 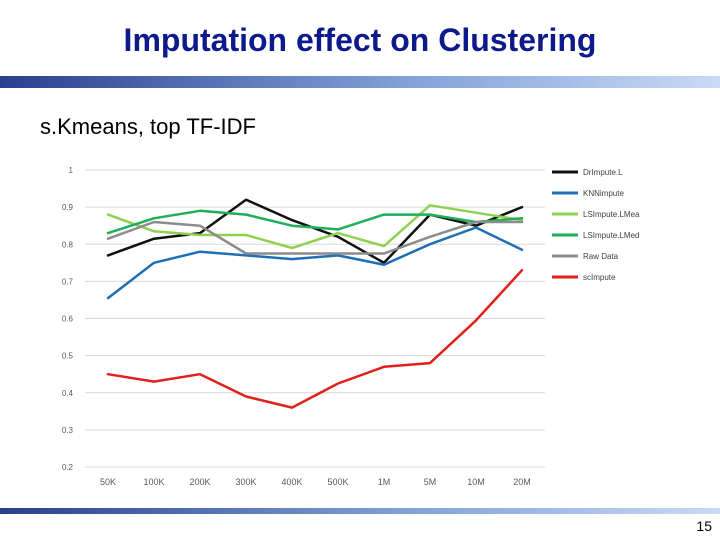 What do you see at coordinates (360, 40) in the screenshot?
I see `slide-title: Imputation effect on Clustering` at bounding box center [360, 40].